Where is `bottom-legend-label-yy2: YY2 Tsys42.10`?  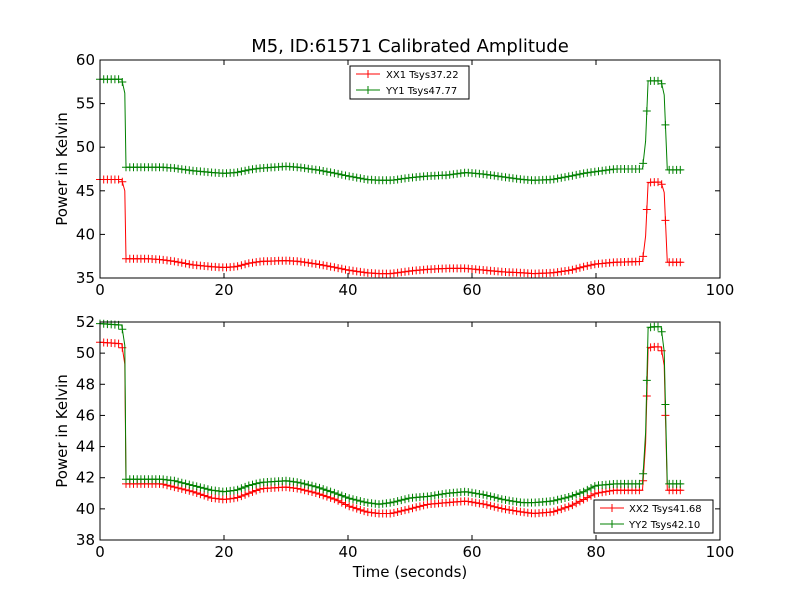 bottom-legend-label-yy2: YY2 Tsys42.10 is located at coordinates (664, 525).